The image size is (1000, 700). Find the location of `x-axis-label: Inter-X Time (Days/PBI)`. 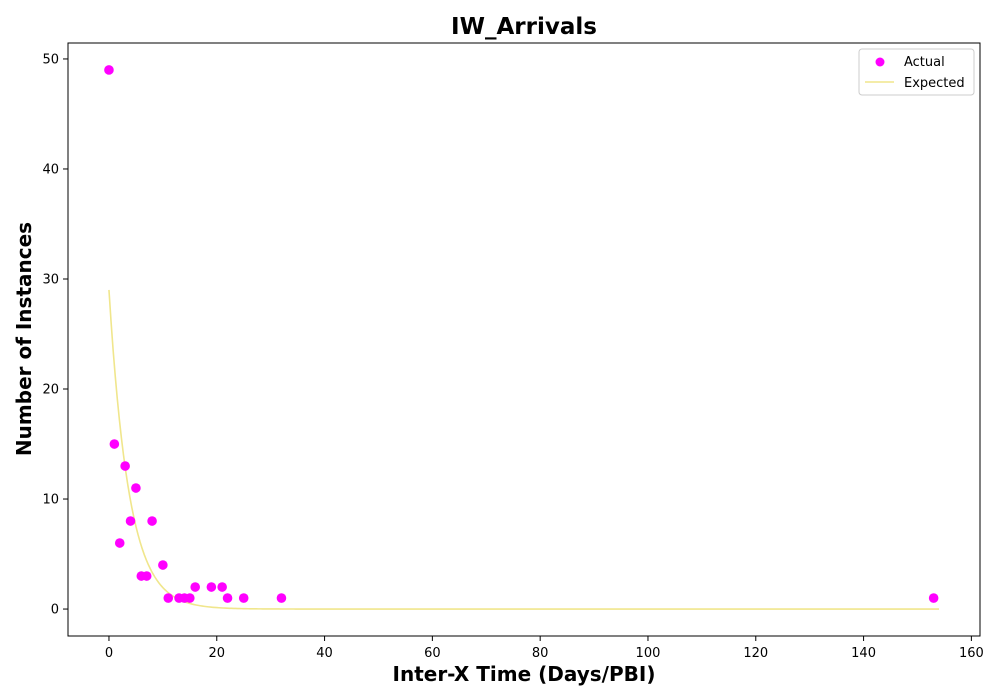

x-axis-label: Inter-X Time (Days/PBI) is located at coordinates (524, 674).